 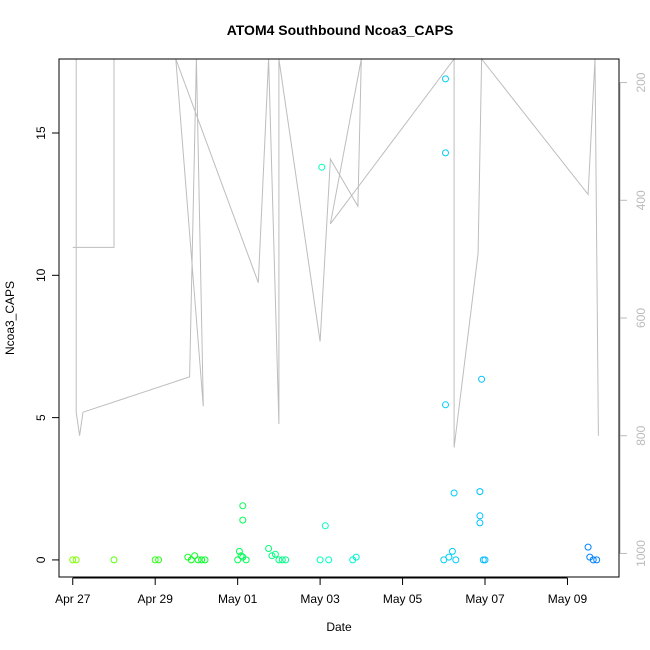 I want to click on y-tick-label: 15, so click(x=41, y=133).